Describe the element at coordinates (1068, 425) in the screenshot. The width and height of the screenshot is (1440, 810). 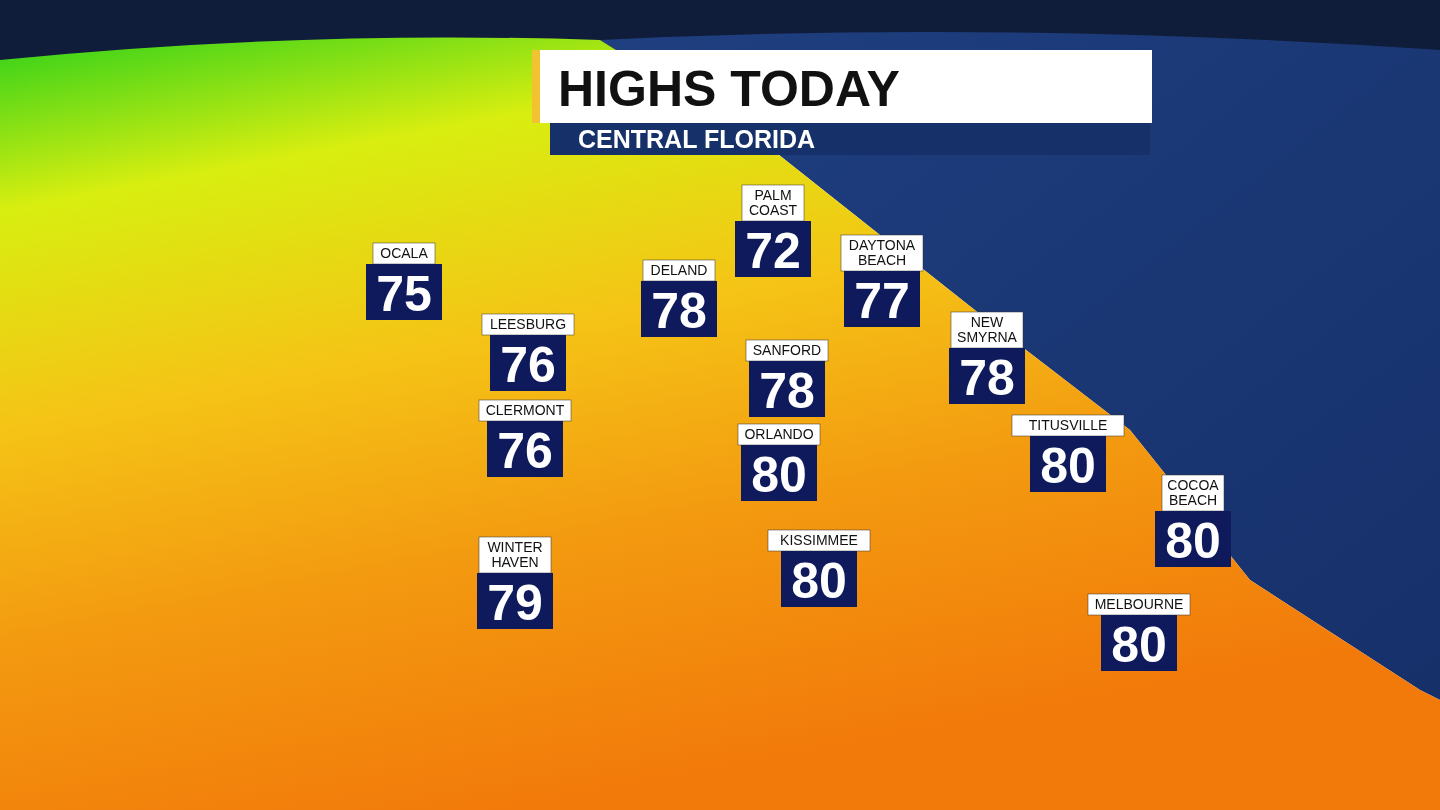
I see `category-label: TITUSVILLE` at that location.